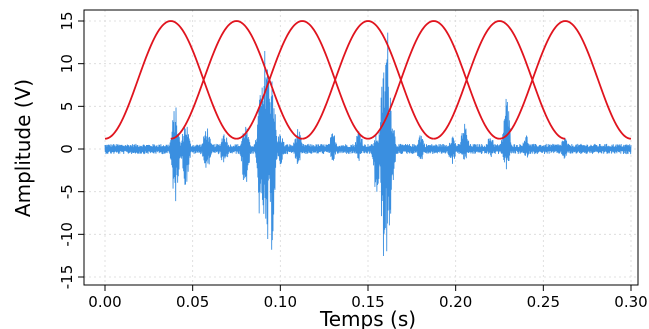 The width and height of the screenshot is (649, 329). Describe the element at coordinates (543, 302) in the screenshot. I see `x-tick-label: 0.25` at that location.